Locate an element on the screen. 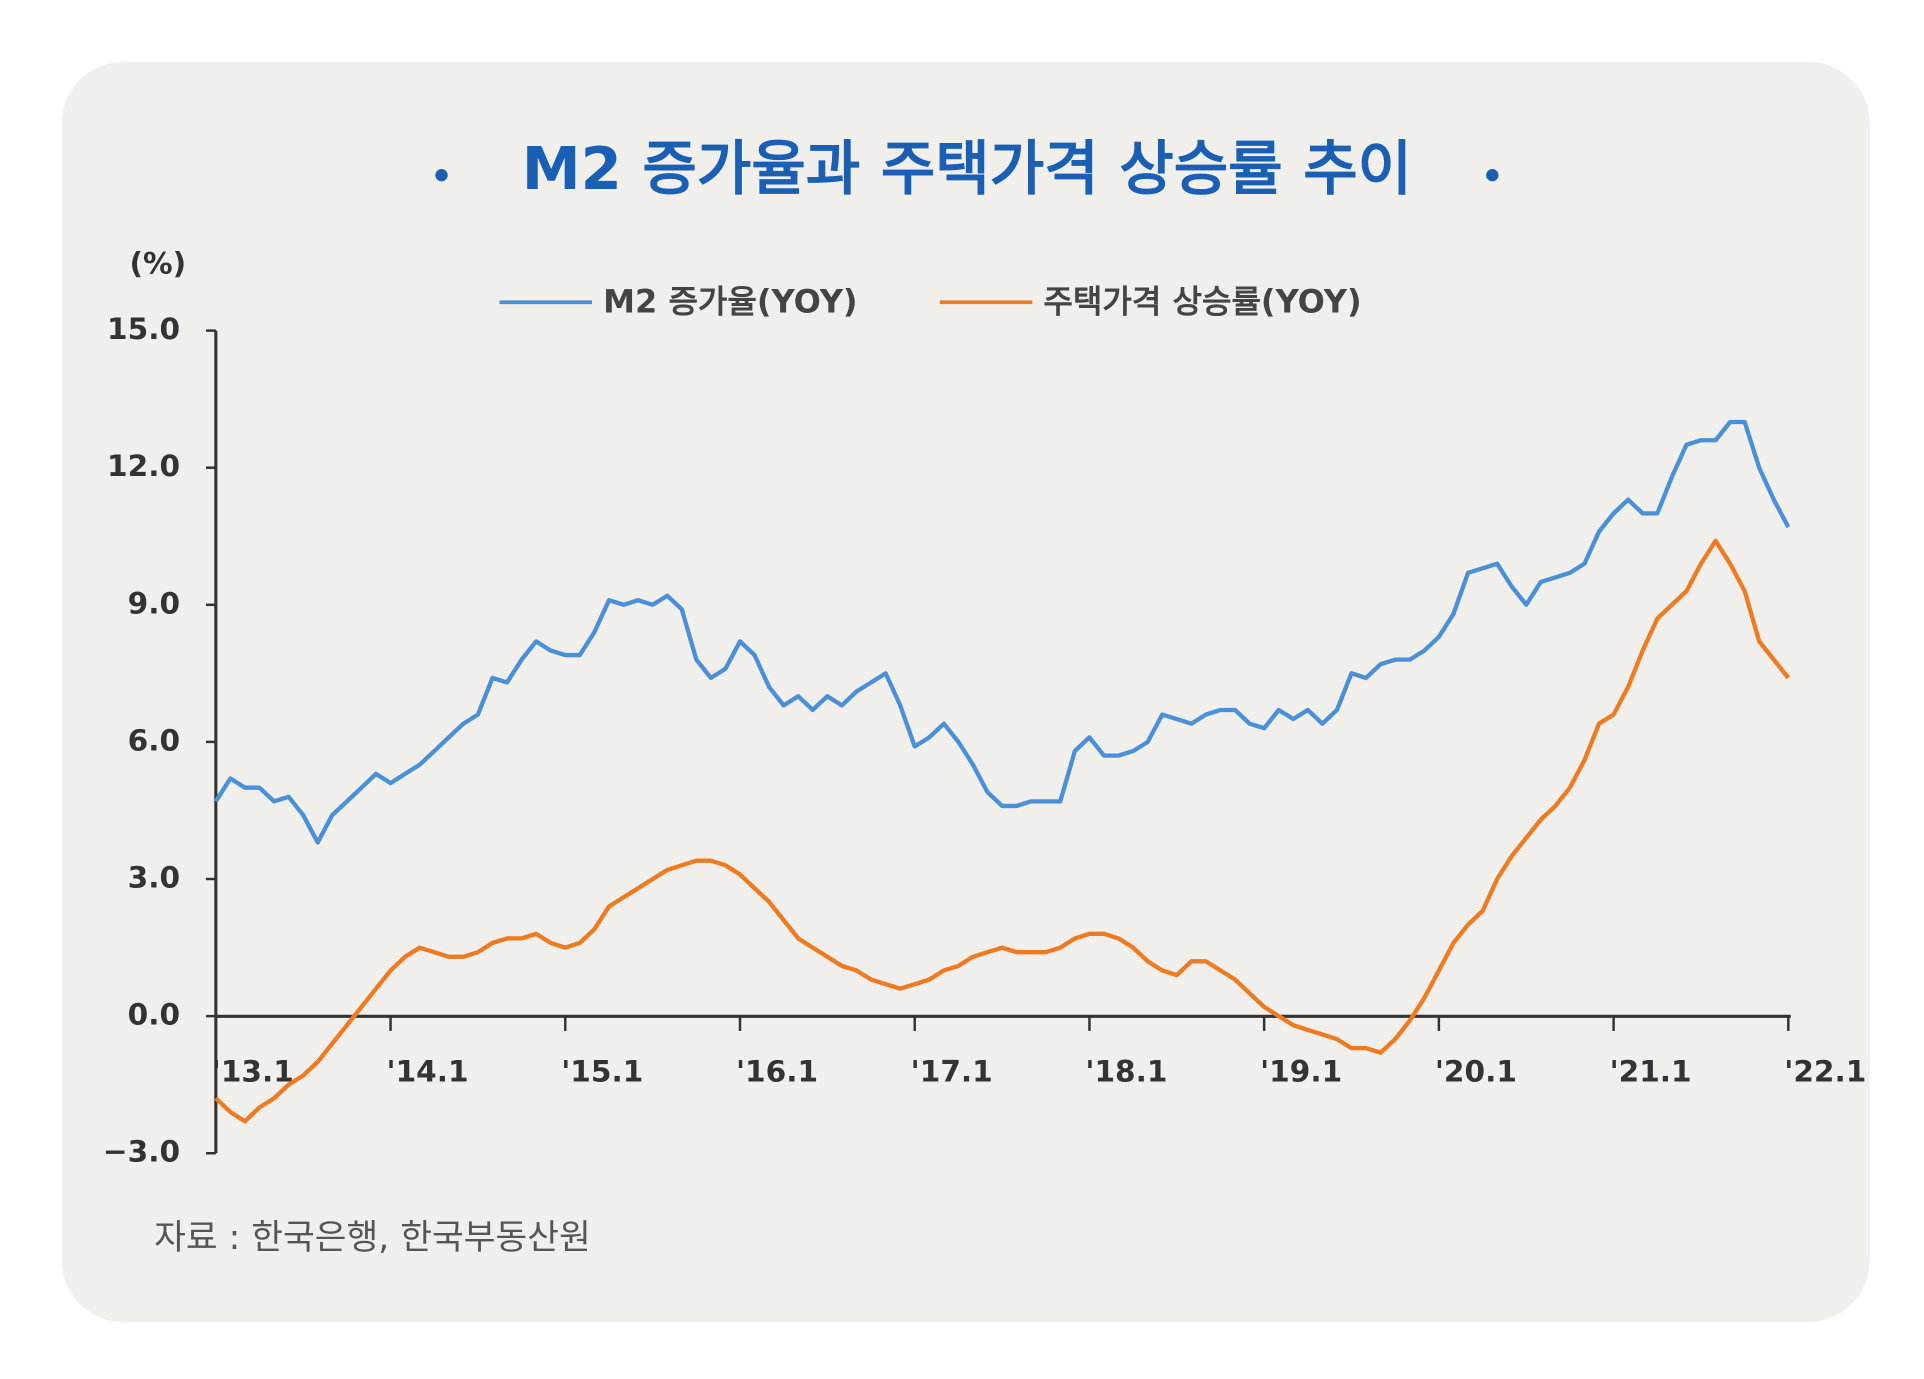 This screenshot has height=1379, width=1924. x-tick-label: '20.1 is located at coordinates (1476, 1071).